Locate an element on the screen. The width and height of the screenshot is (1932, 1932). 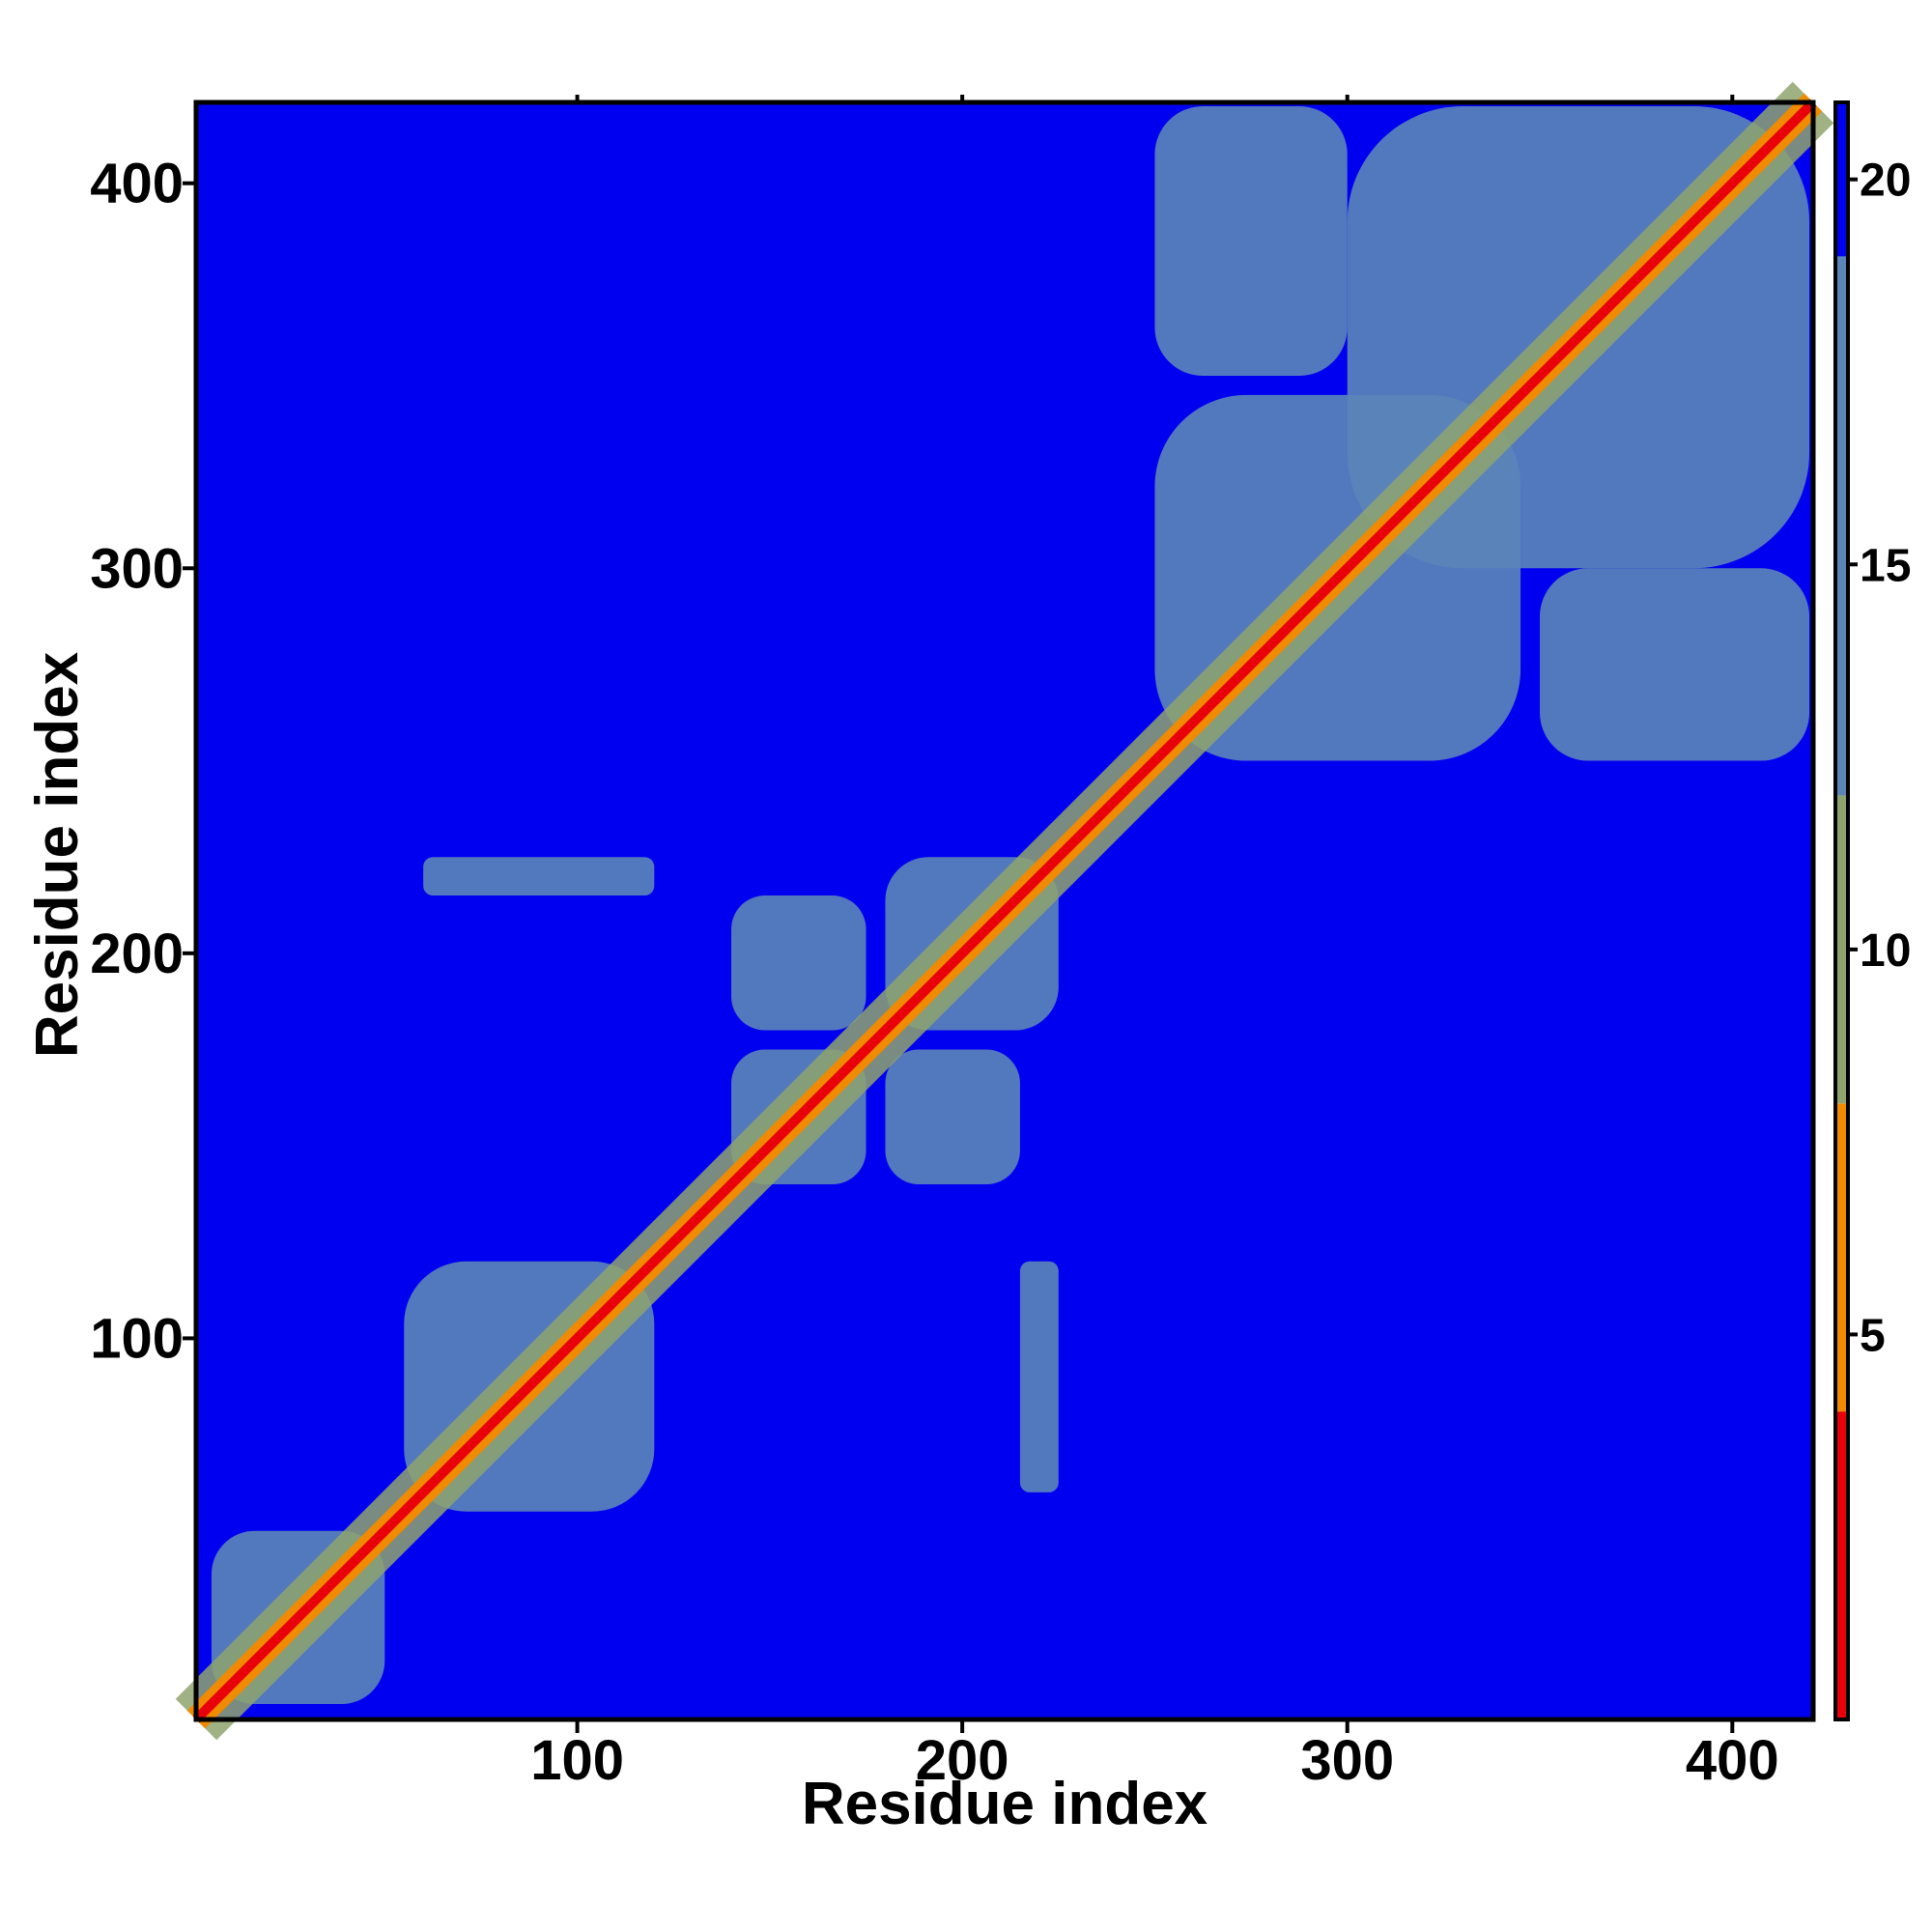
x-tick-label: 100 is located at coordinates (577, 1760).